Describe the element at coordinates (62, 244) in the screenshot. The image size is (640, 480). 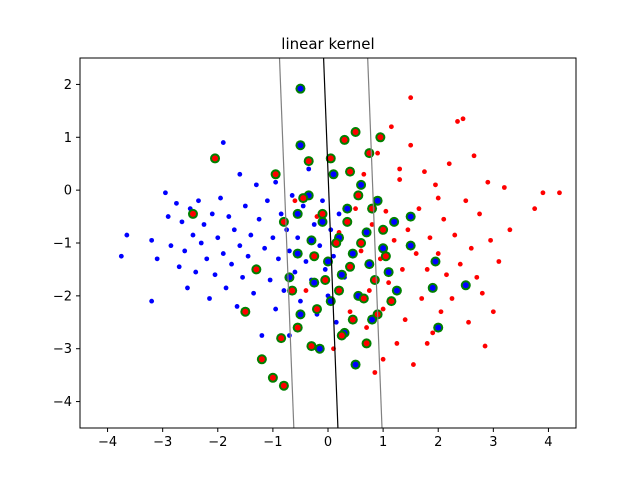
I see `y-tick-label: −1` at that location.